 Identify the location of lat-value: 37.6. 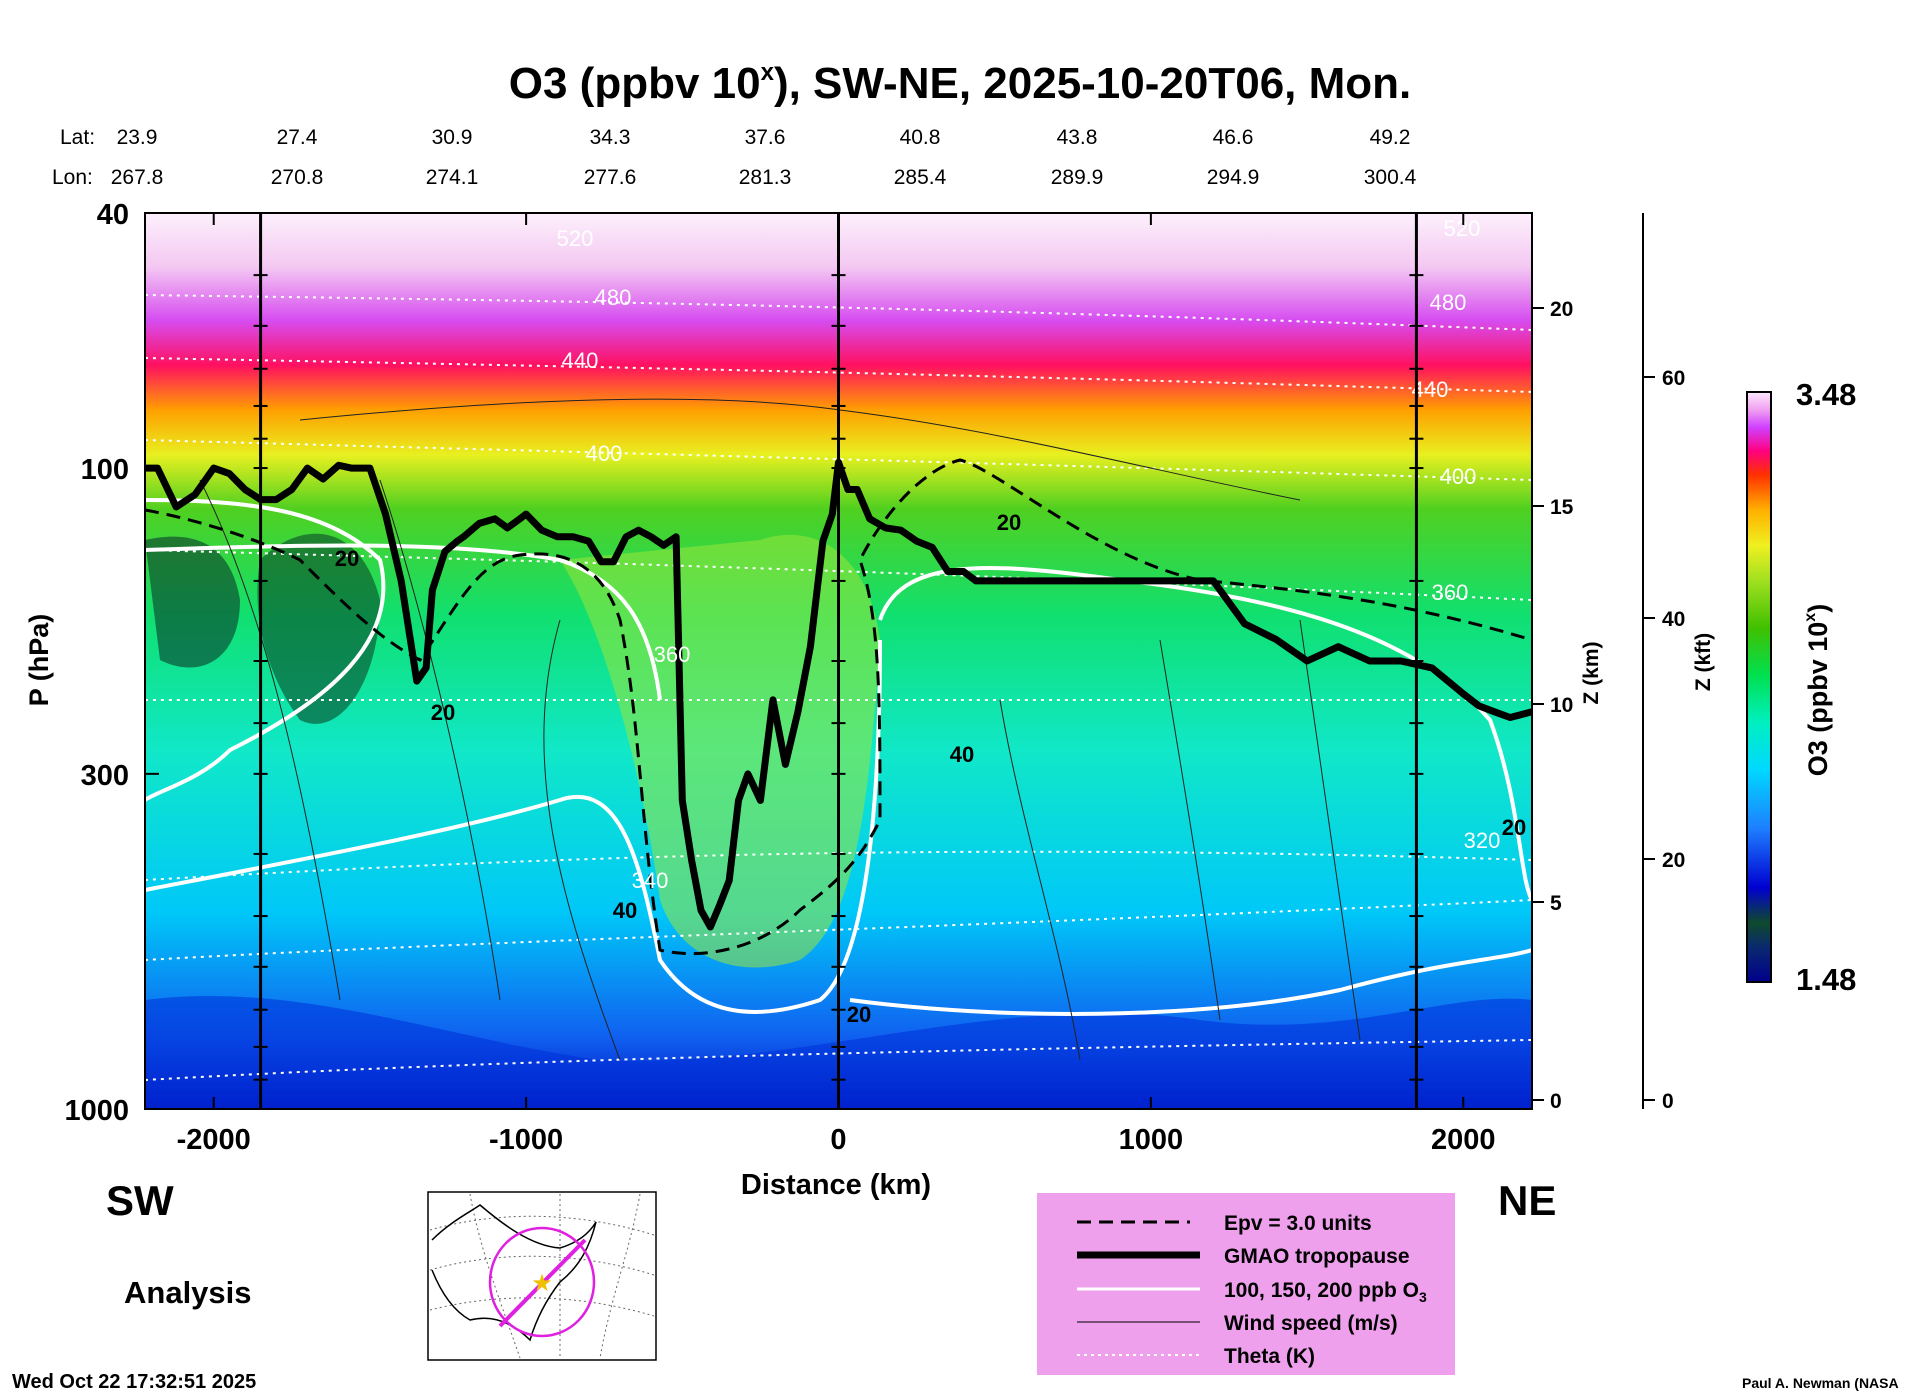
(765, 137).